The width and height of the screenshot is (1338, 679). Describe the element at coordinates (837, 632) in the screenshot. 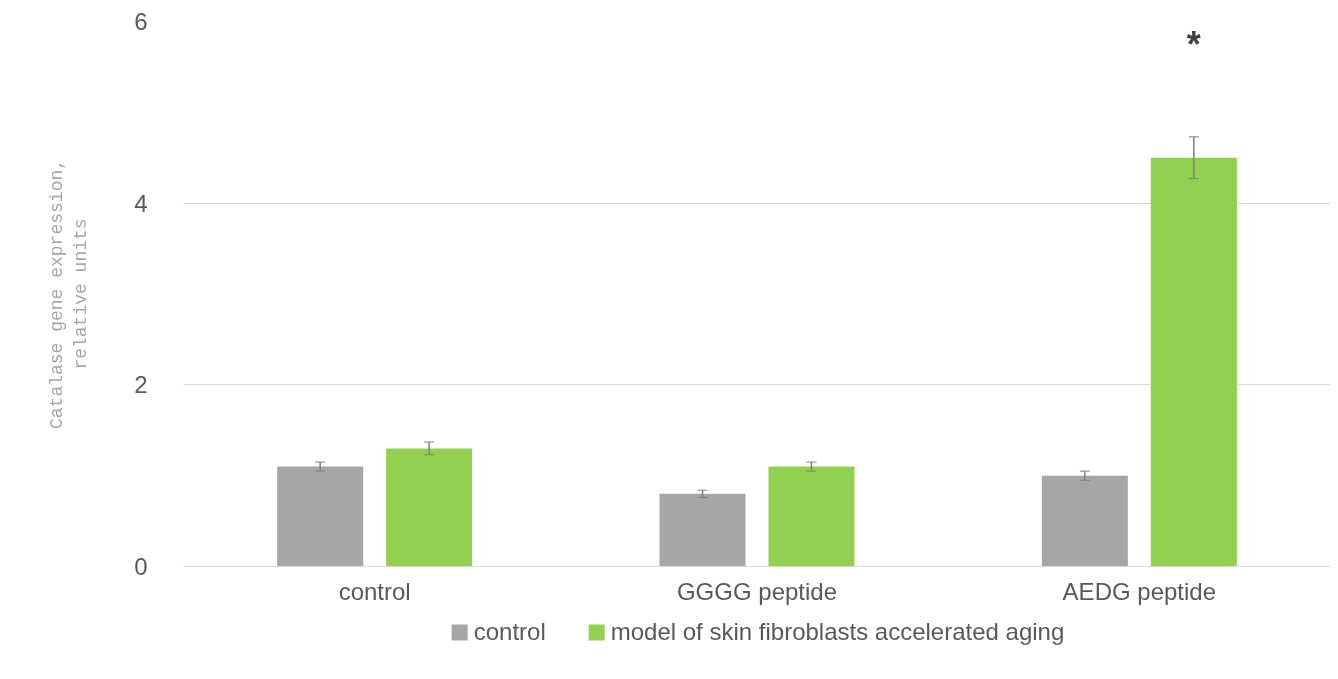

I see `legend-label: model of skin fibroblasts accelerated aging` at that location.